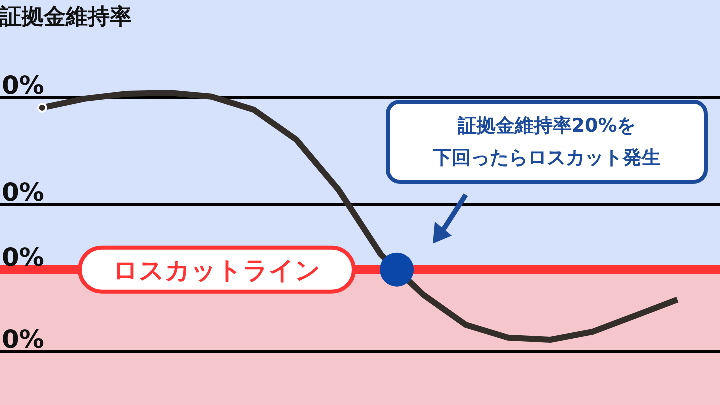  What do you see at coordinates (66, 17) in the screenshot?
I see `chart-title: 証拠金維持率` at bounding box center [66, 17].